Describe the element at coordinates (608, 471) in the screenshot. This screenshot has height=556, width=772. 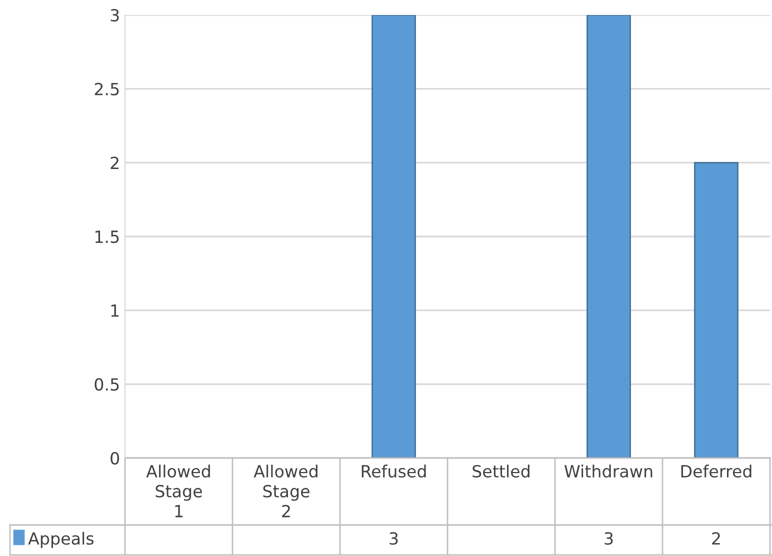
I see `x-tick-label: Withdrawn` at that location.